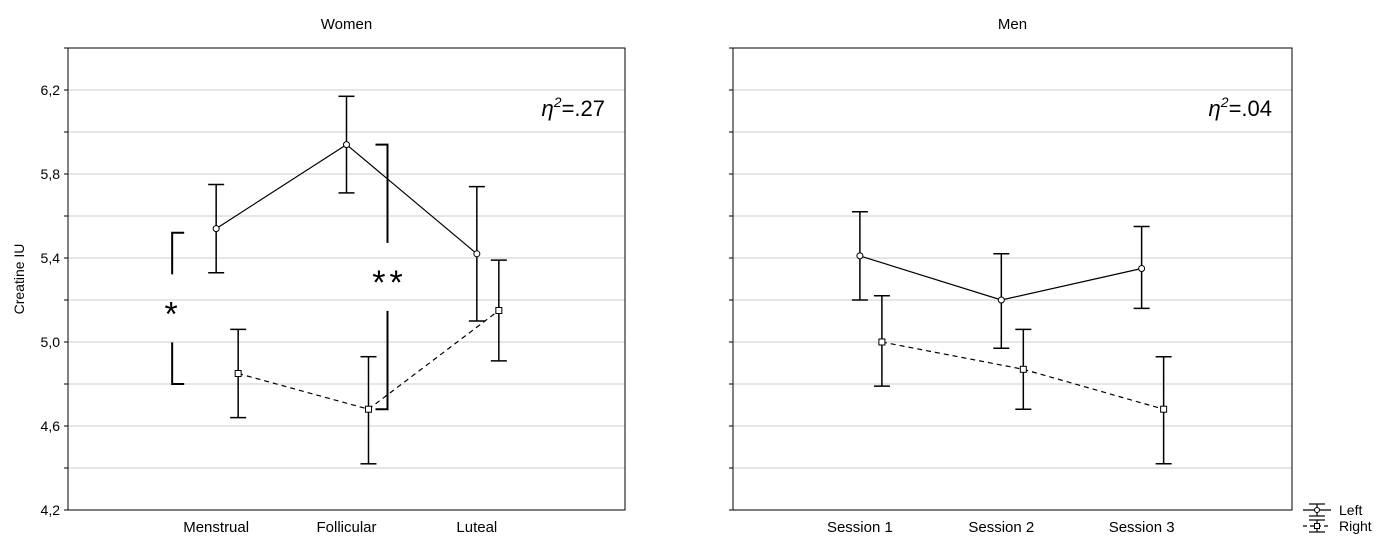 This screenshot has width=1381, height=539. Describe the element at coordinates (346, 527) in the screenshot. I see `x-tick-label: Follicular` at that location.